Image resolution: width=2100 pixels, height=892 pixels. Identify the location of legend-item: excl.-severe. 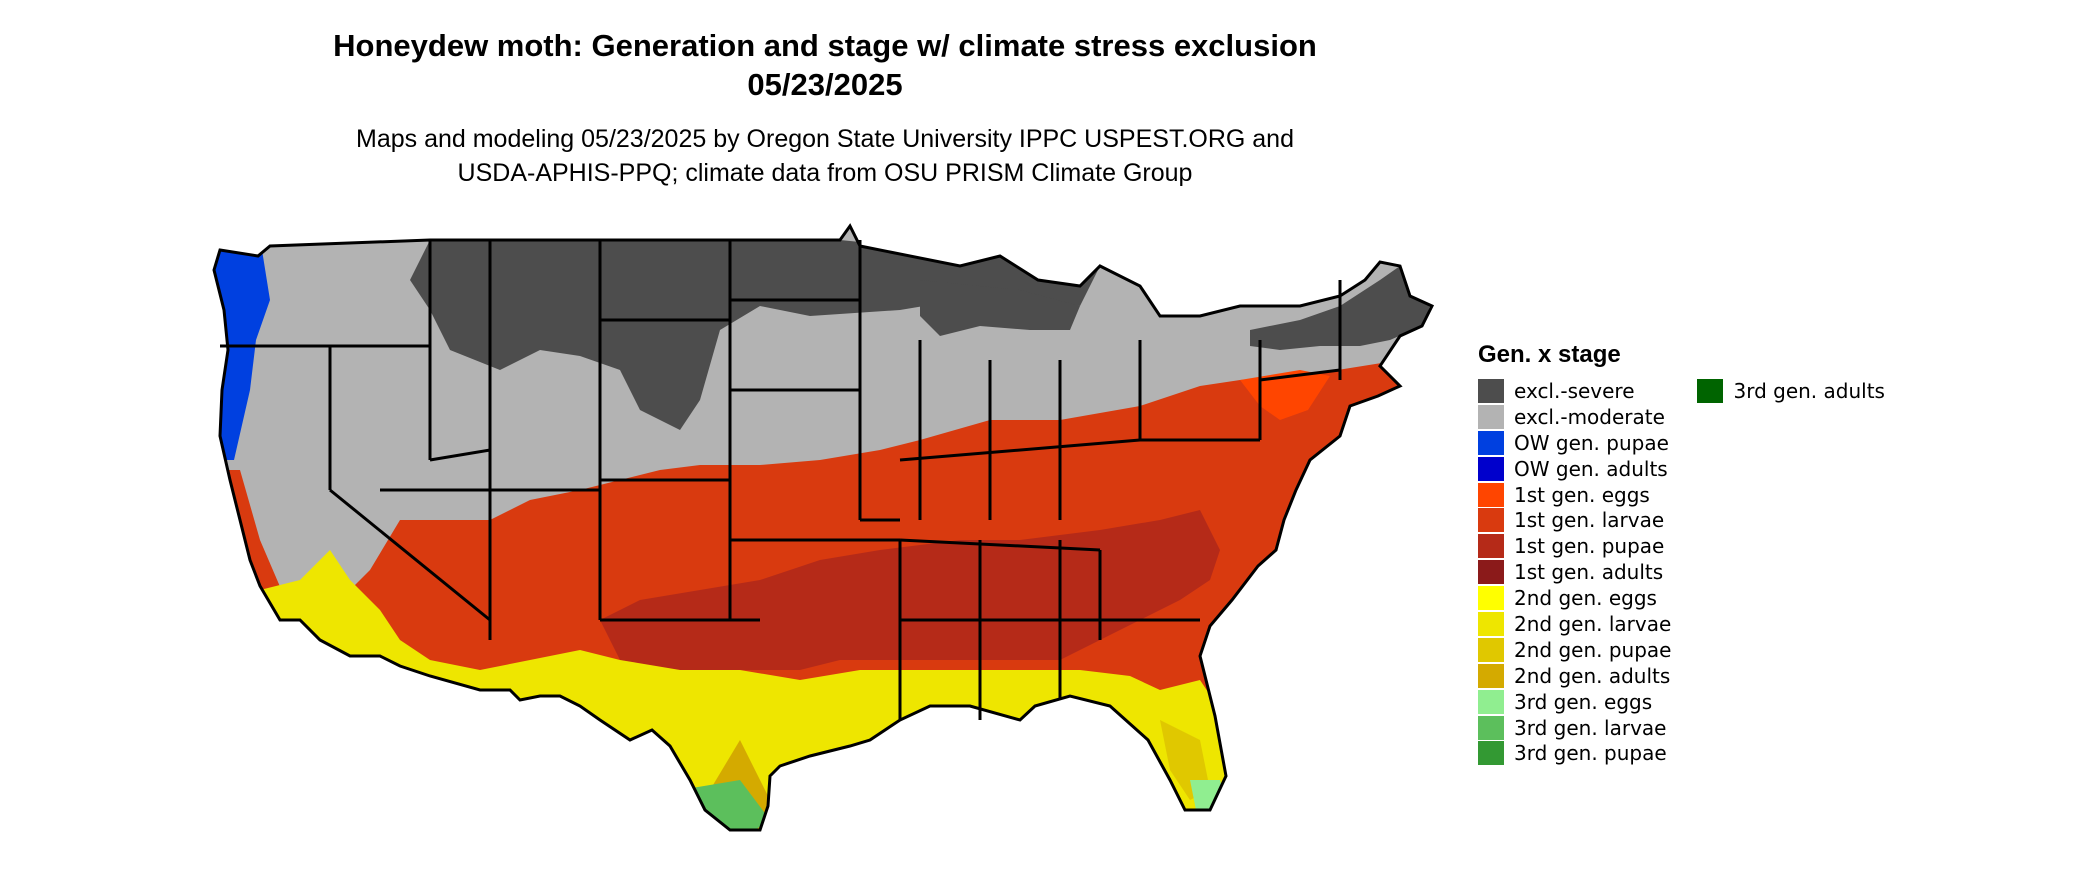
(1574, 391).